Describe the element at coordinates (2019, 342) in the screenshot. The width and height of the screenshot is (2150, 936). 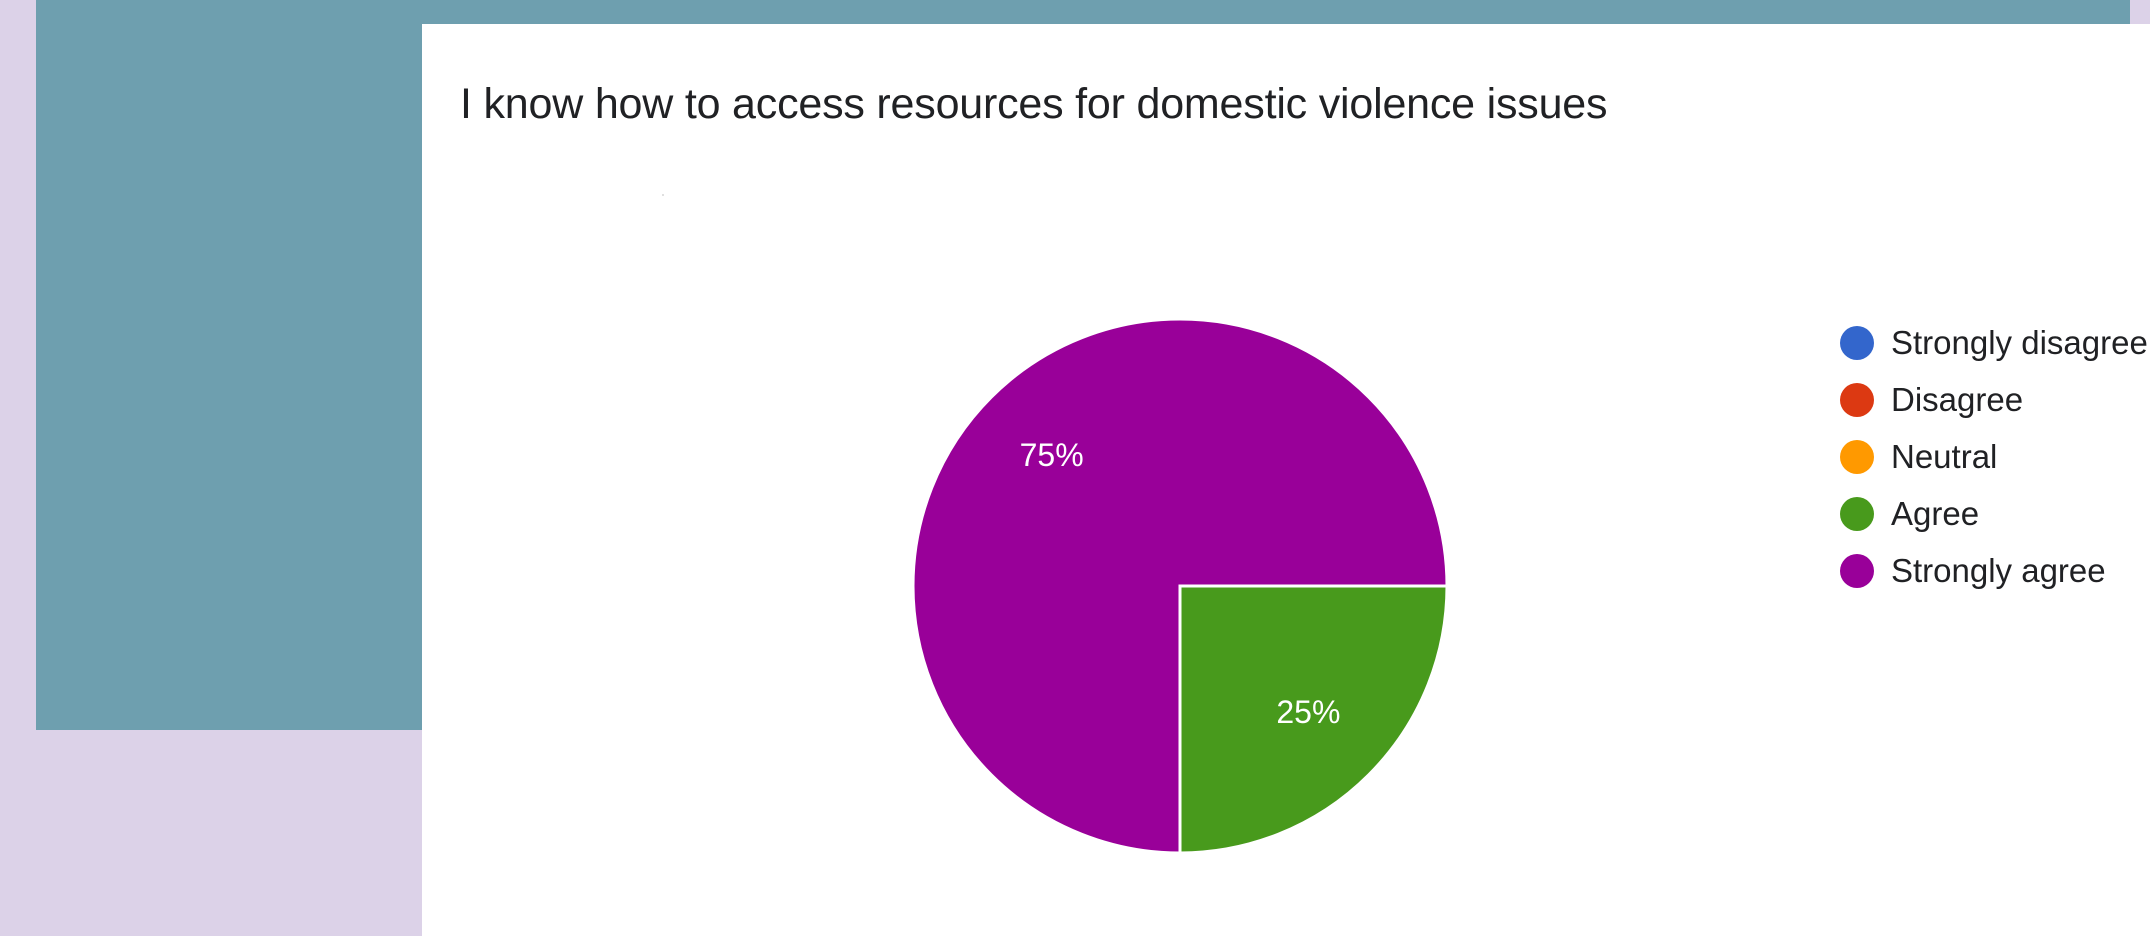
I see `legend-label: Strongly disagree` at that location.